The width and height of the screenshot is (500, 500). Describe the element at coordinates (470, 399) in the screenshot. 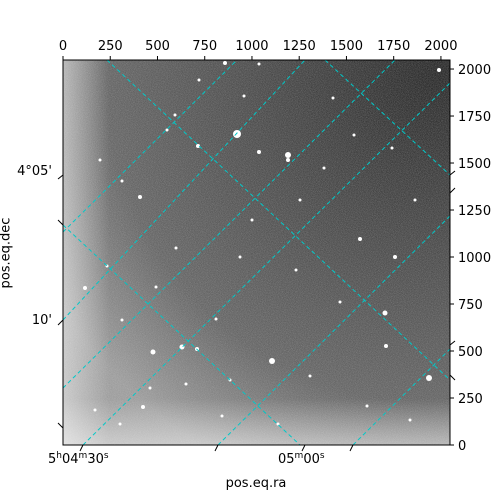

I see `right-y-tick-label: 250` at that location.